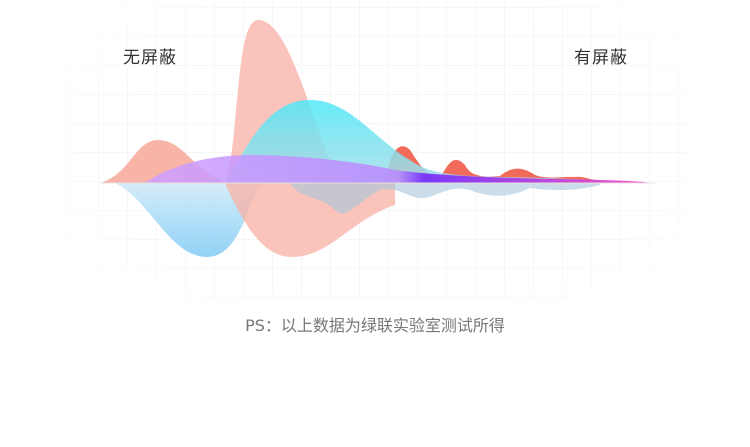 The image size is (750, 447). I want to click on unshielded-label: 无屏蔽, so click(150, 58).